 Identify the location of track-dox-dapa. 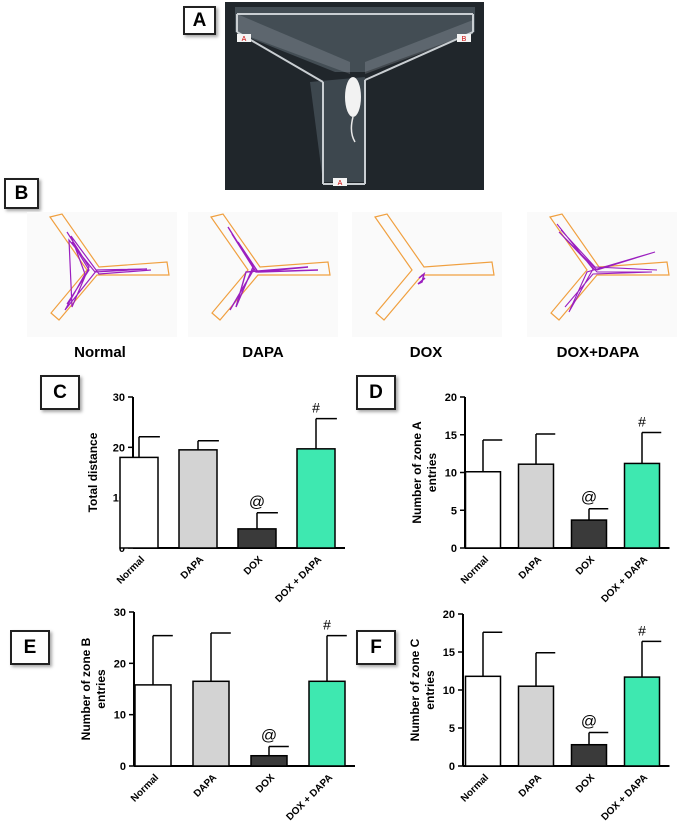
(602, 274).